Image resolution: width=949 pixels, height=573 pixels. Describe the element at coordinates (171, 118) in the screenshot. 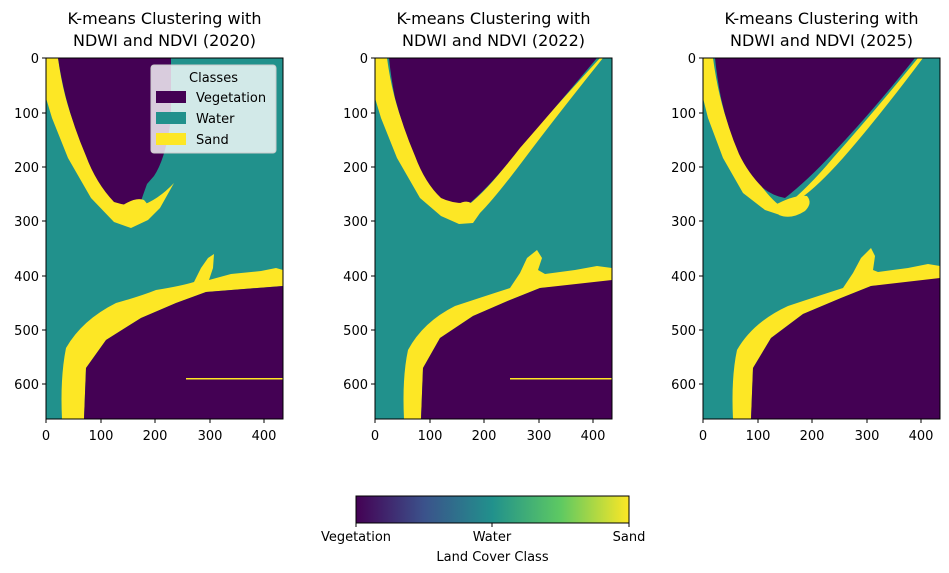

I see `legend-swatch-water` at that location.